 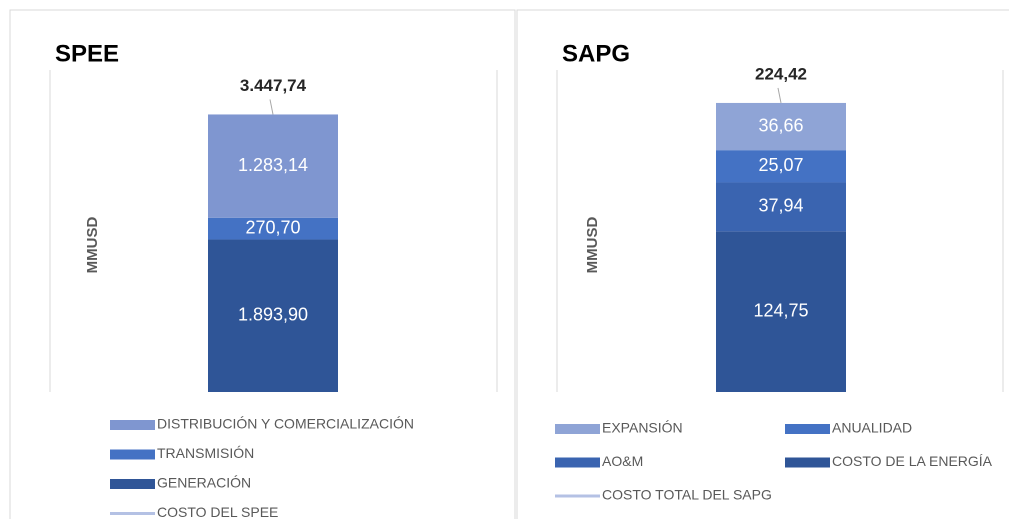 What do you see at coordinates (642, 428) in the screenshot?
I see `legend-label: EXPANSIÓN` at bounding box center [642, 428].